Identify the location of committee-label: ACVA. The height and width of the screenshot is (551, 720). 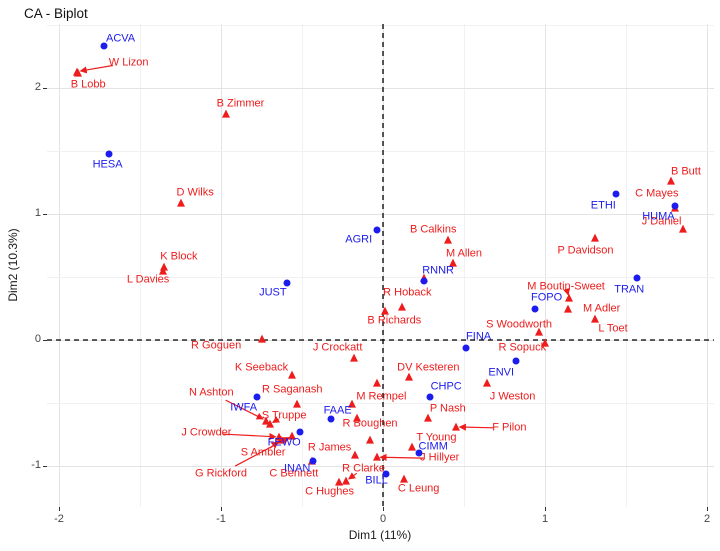
(120, 38).